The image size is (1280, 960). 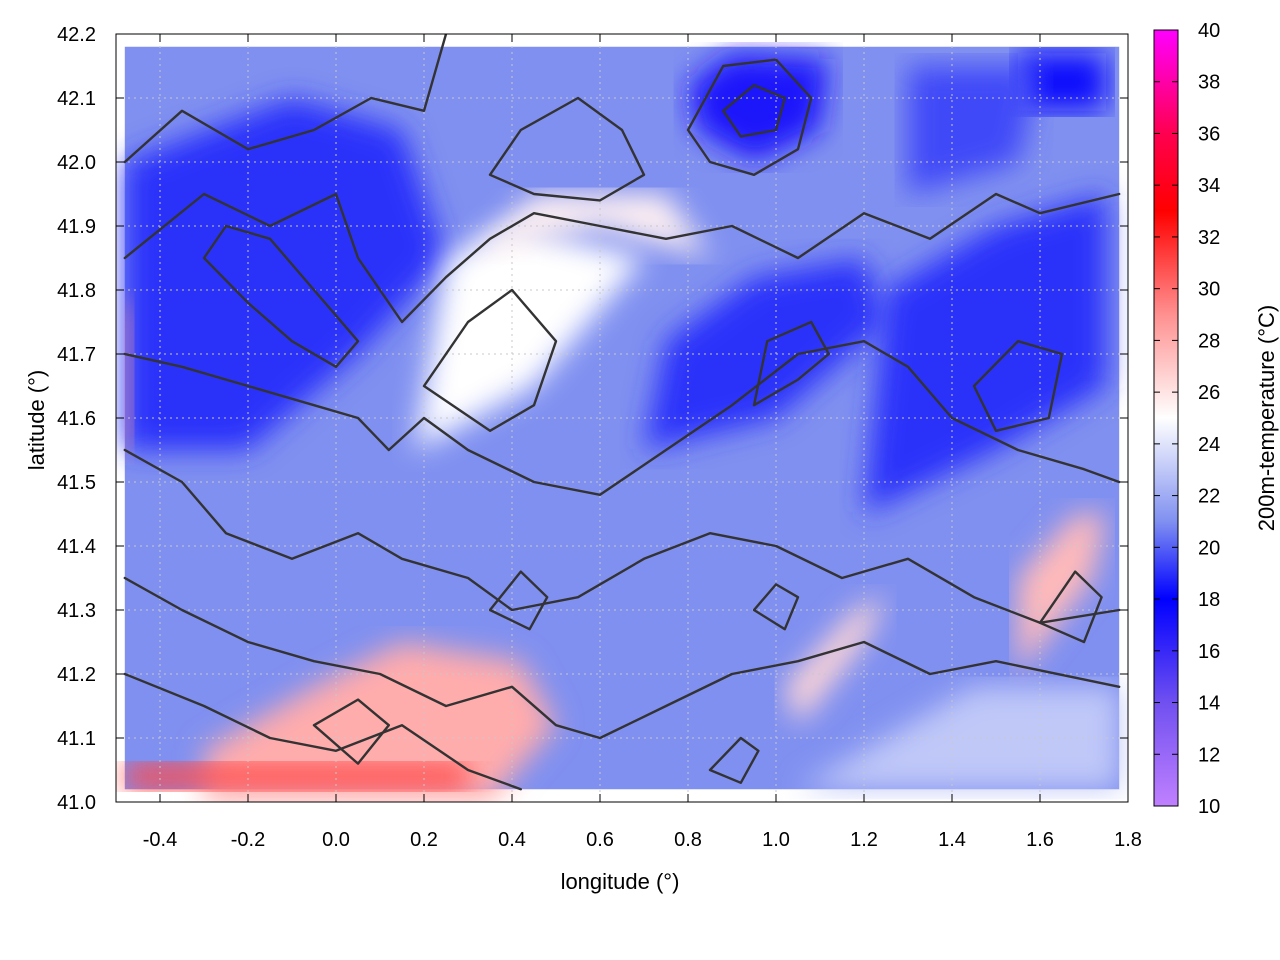 I want to click on heat-region-central-warm-band, so click(x=529, y=338).